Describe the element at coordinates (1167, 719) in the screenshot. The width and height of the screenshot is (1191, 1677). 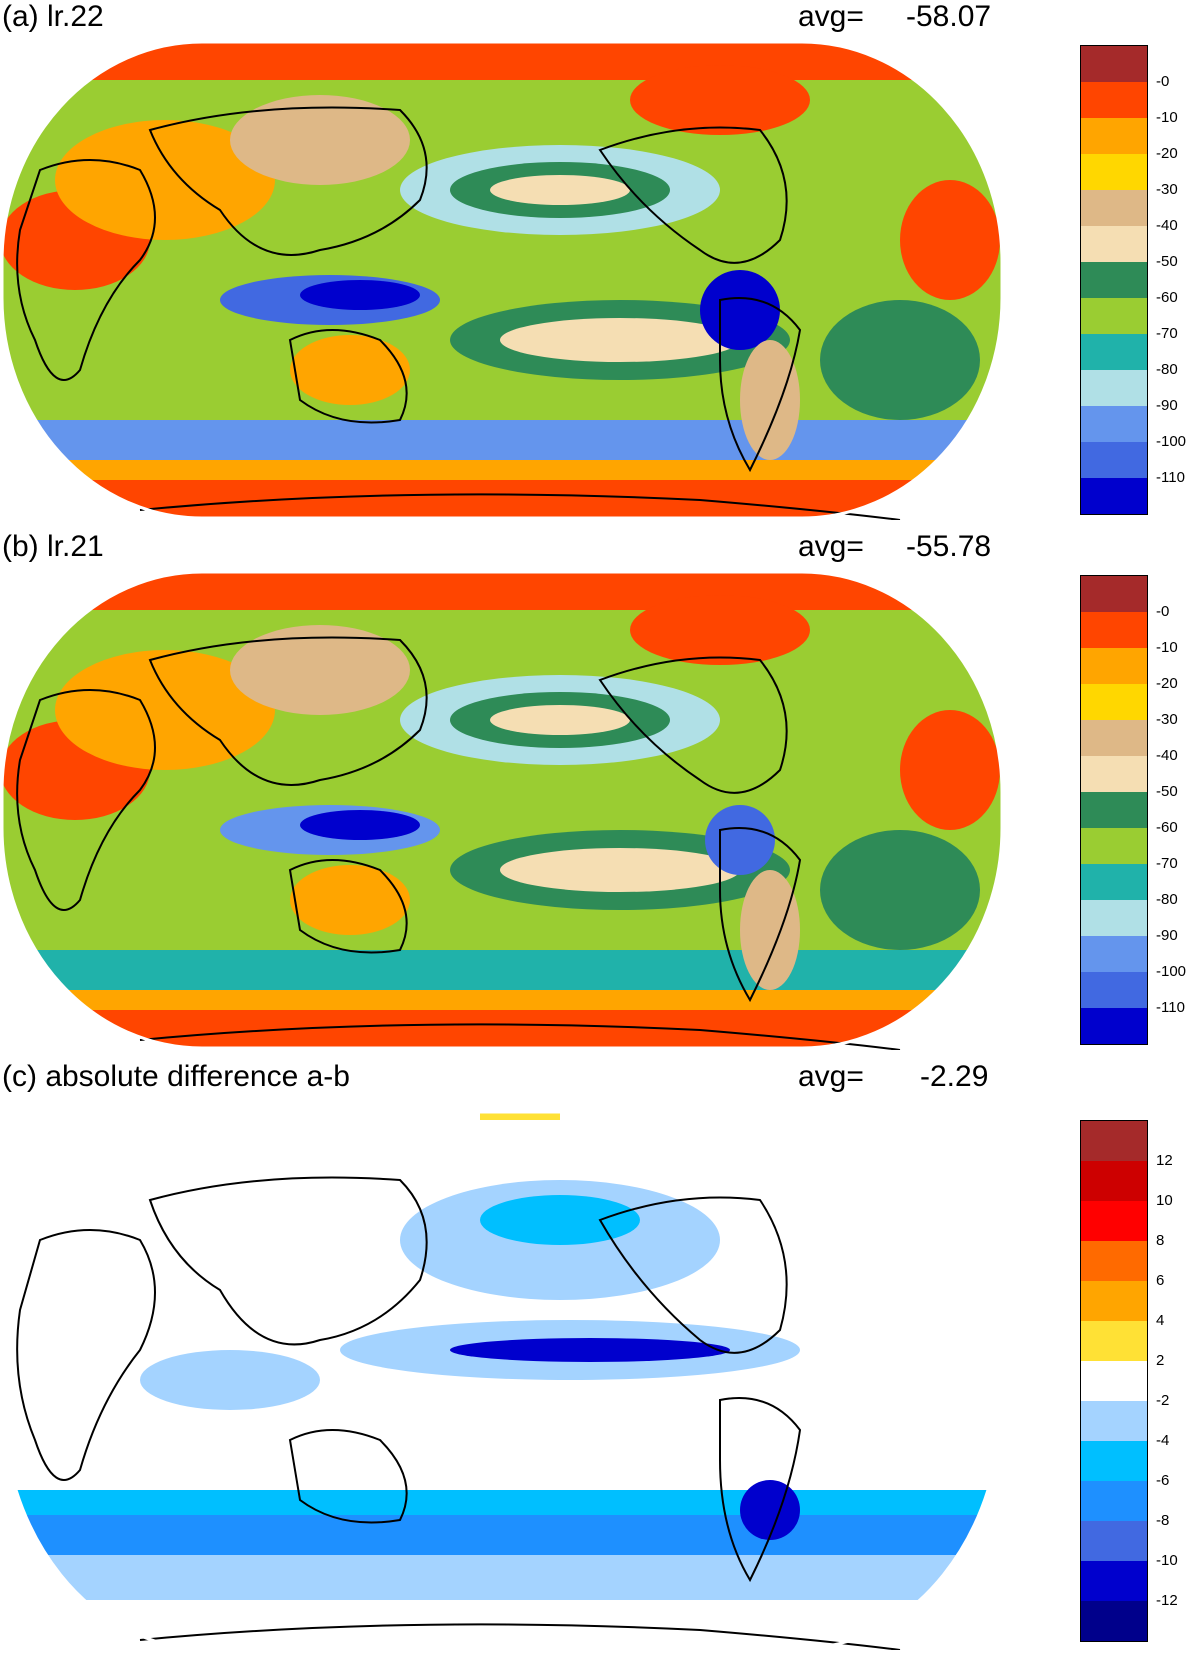
I see `colorbar-tick-label: -30` at that location.